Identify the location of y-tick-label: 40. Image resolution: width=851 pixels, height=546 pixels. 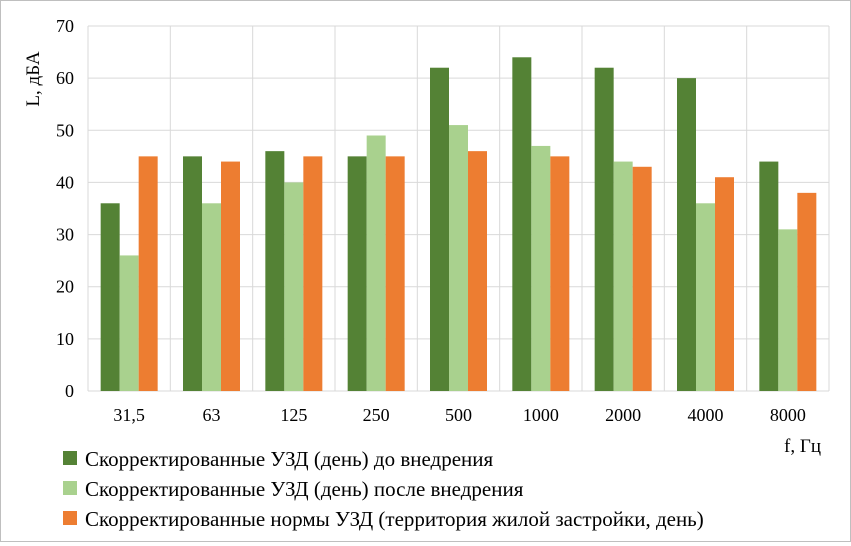
(65, 182).